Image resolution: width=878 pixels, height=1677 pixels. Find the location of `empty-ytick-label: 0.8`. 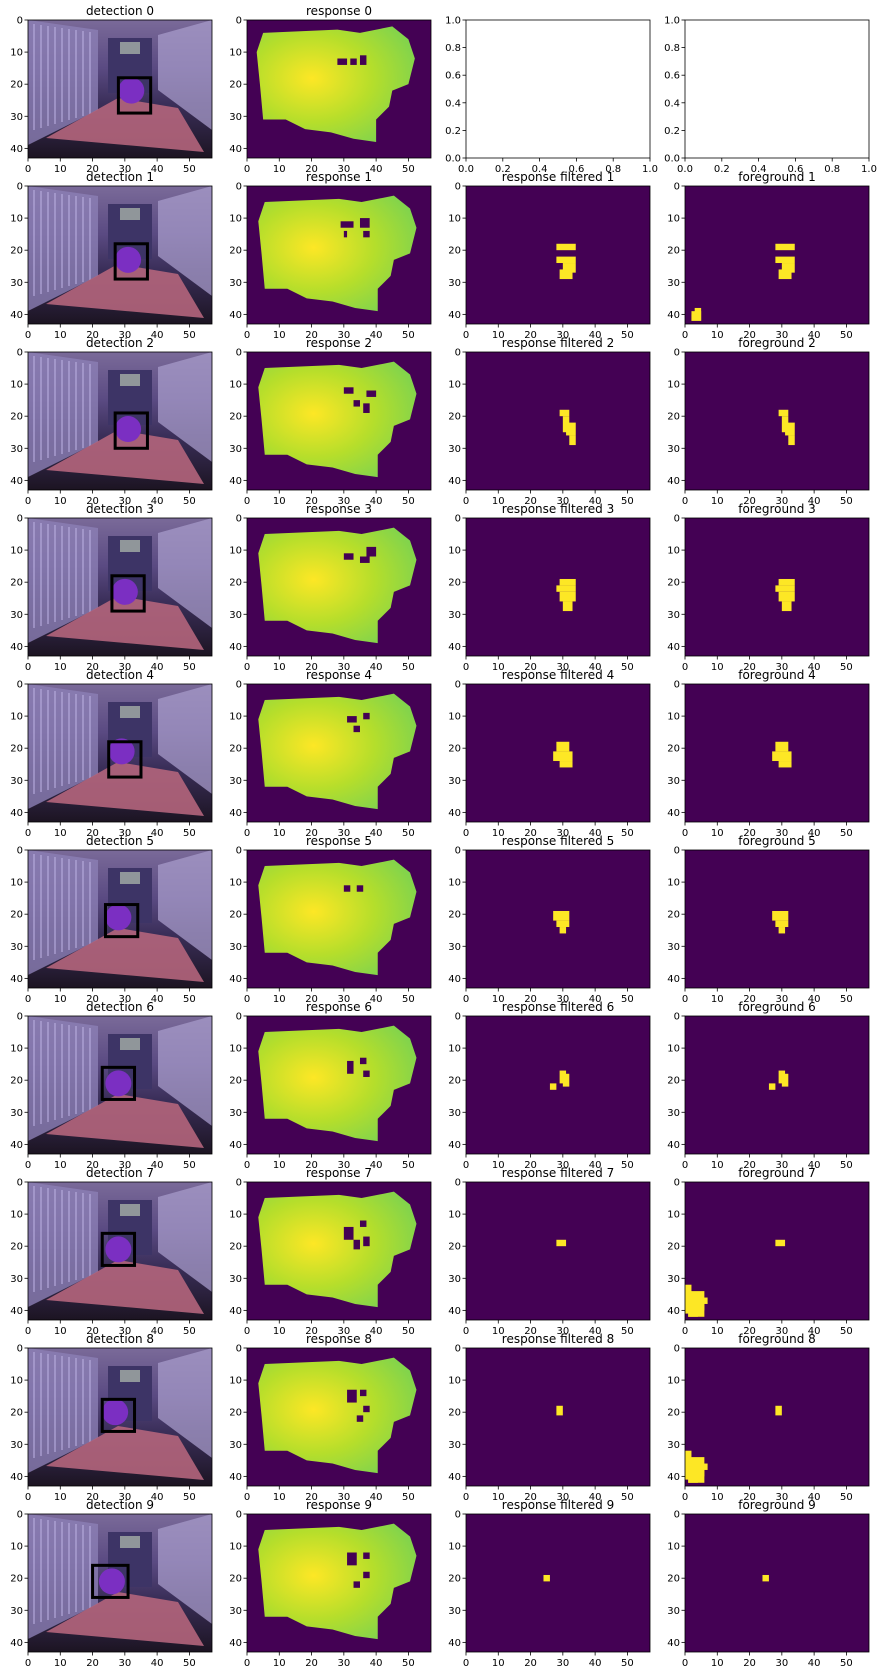

empty-ytick-label: 0.8 is located at coordinates (453, 48).